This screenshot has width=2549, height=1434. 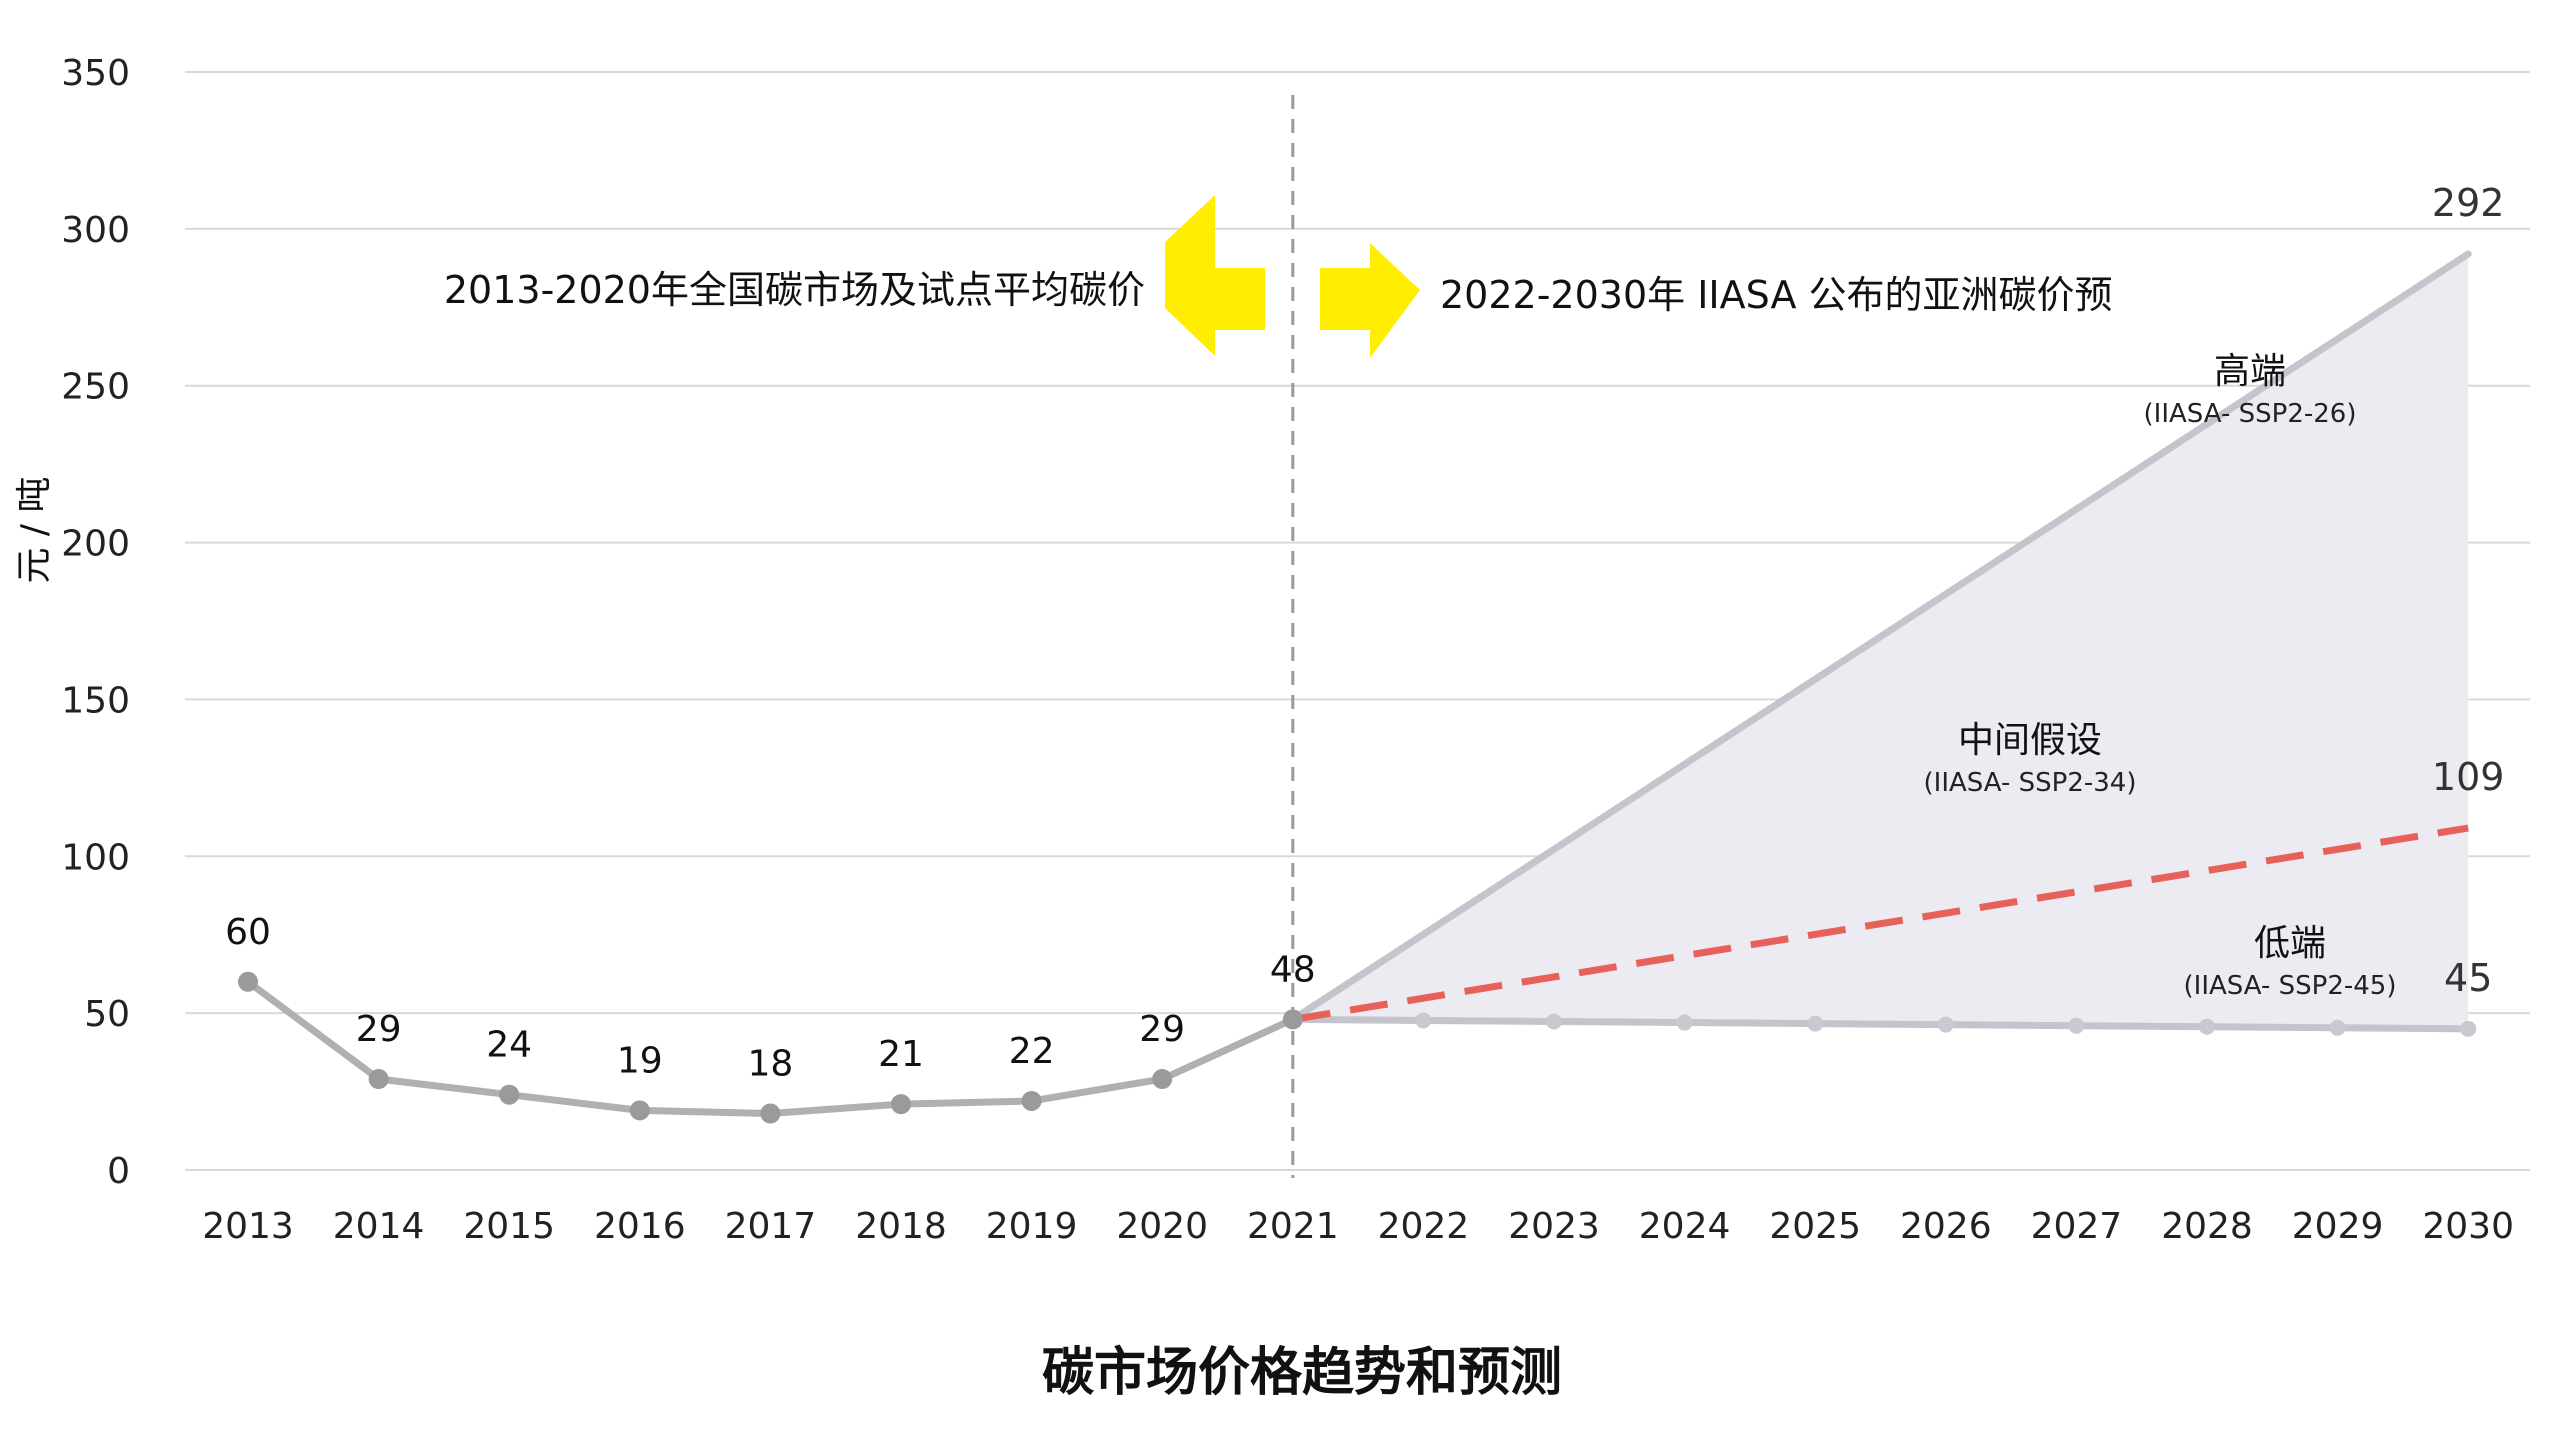 What do you see at coordinates (509, 1094) in the screenshot?
I see `historical-point-2015` at bounding box center [509, 1094].